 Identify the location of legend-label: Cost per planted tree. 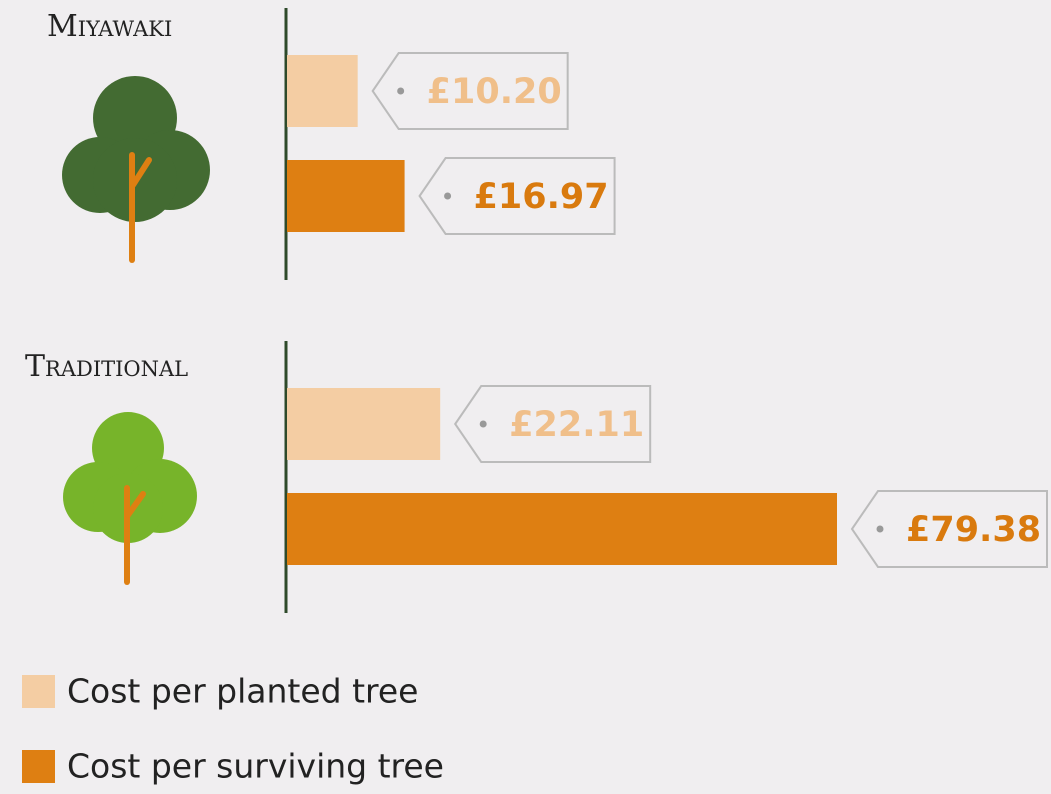
(242, 691).